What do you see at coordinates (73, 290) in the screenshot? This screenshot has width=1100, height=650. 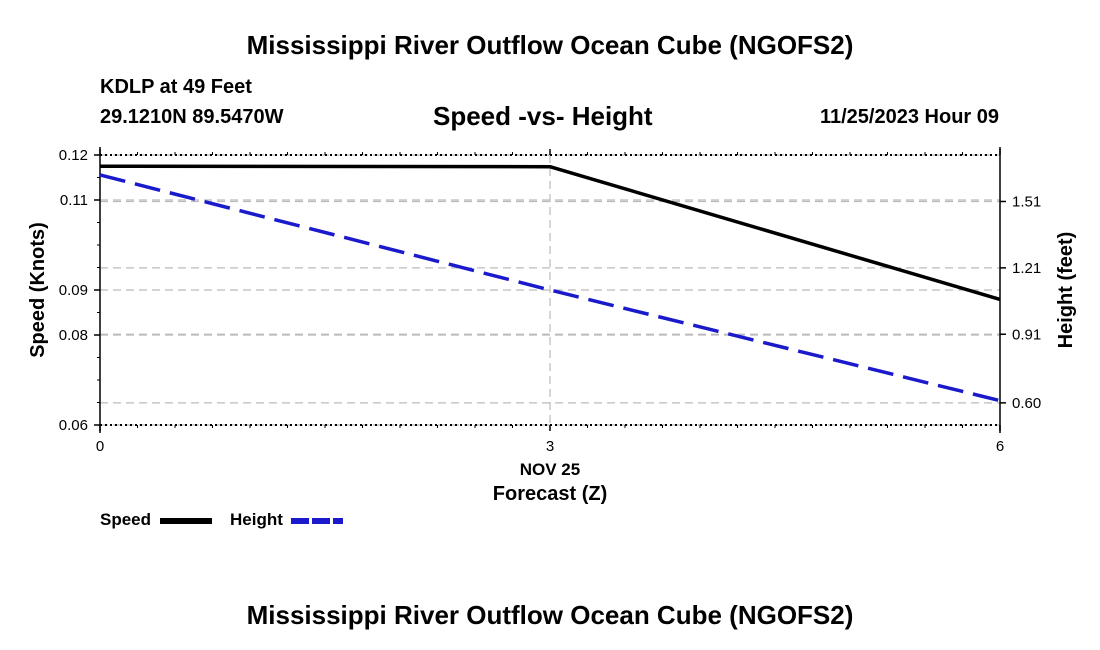 I see `y-tick-label: 0.09` at bounding box center [73, 290].